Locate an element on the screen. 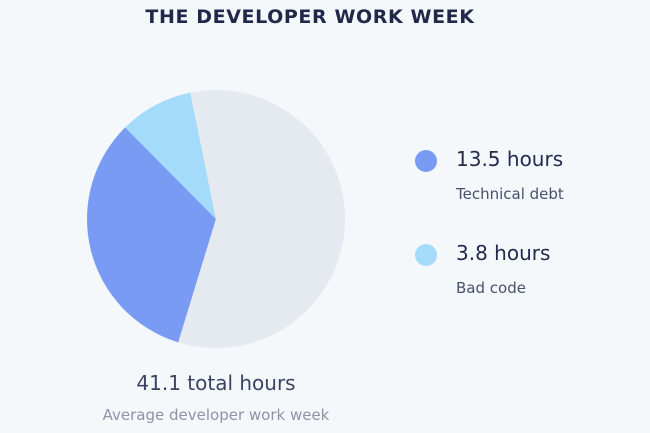  legend-label-technical-debt: Technical debt is located at coordinates (510, 194).